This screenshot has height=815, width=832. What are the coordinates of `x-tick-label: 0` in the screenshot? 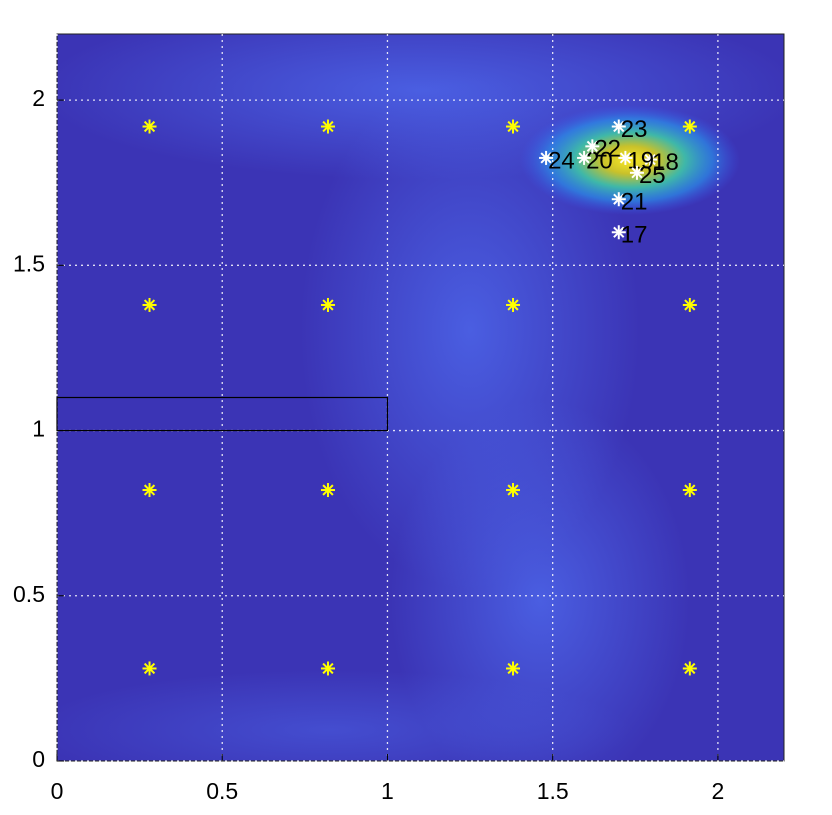 It's located at (57, 791).